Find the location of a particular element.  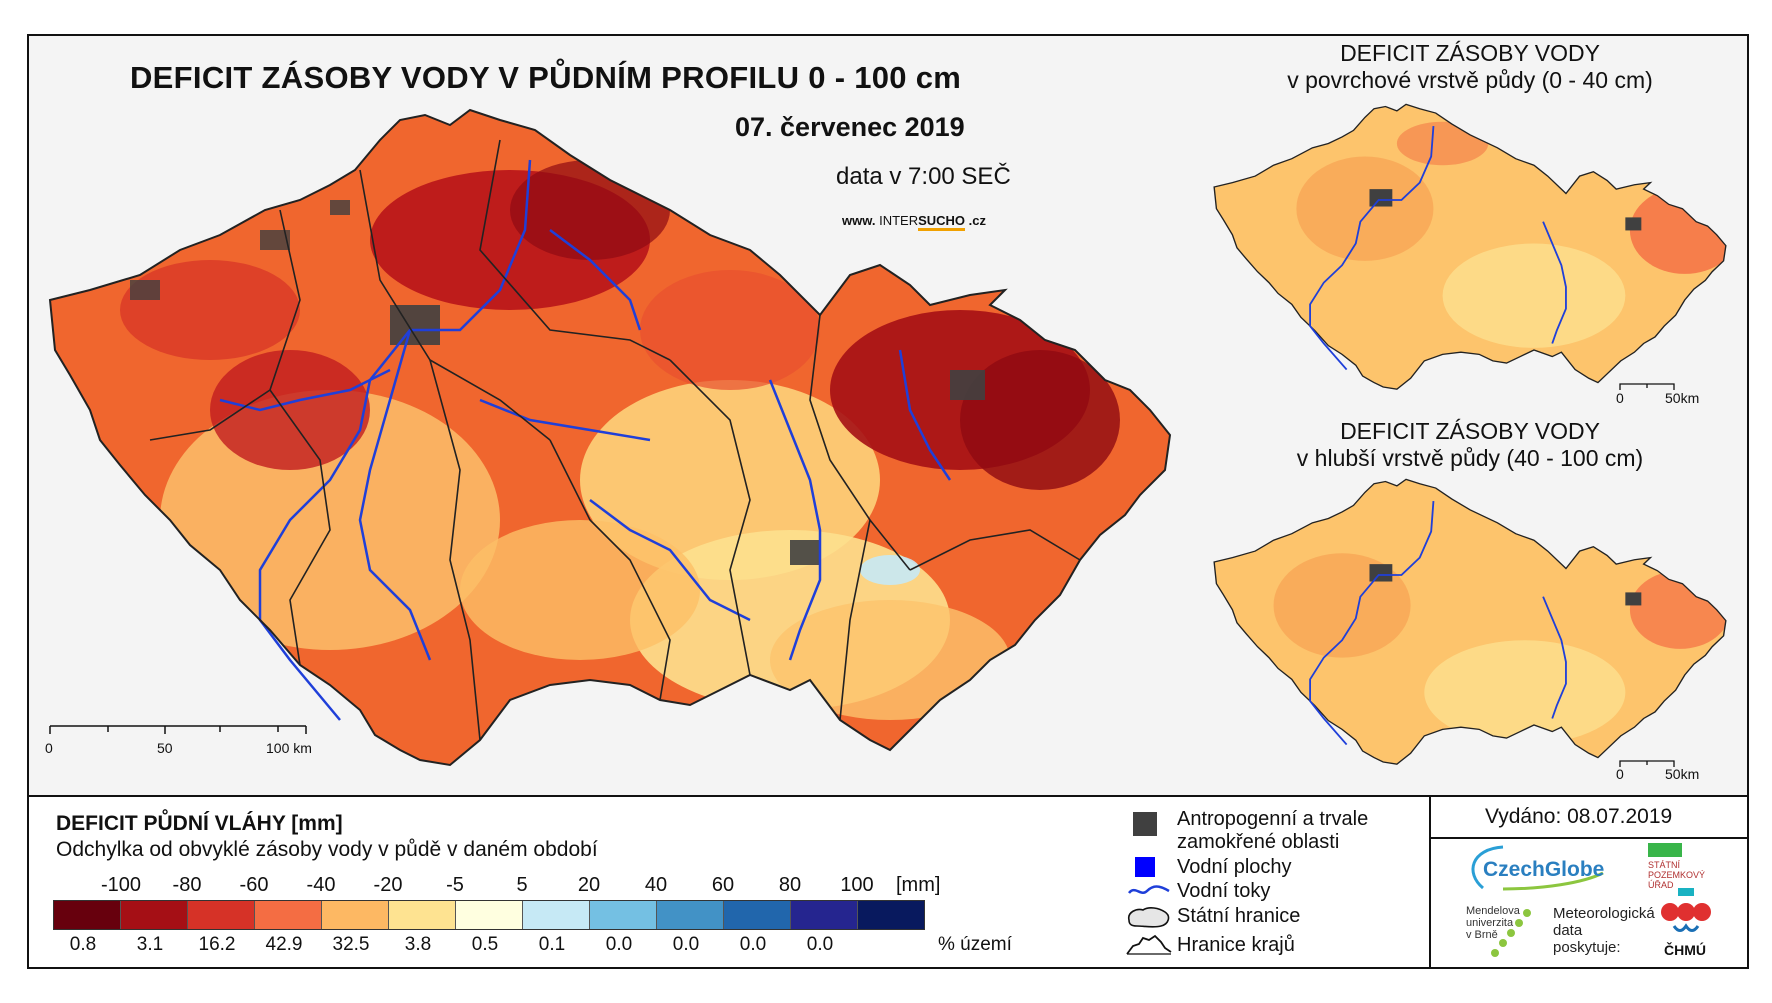

spu-line-2: POZEMKOVÝ is located at coordinates (1677, 875).